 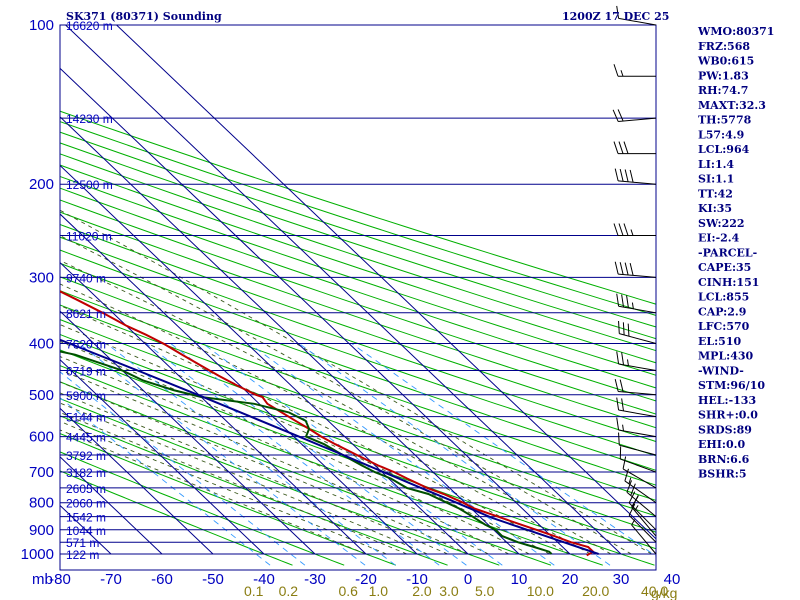 I want to click on pressure-tick-label: 1000, so click(x=37, y=554).